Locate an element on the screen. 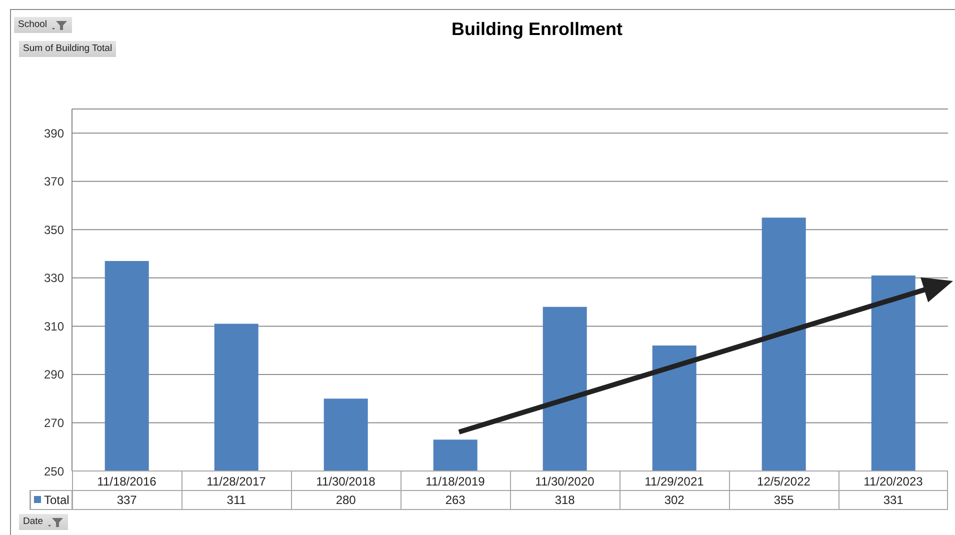 The height and width of the screenshot is (535, 955). data-label: 311 is located at coordinates (236, 500).